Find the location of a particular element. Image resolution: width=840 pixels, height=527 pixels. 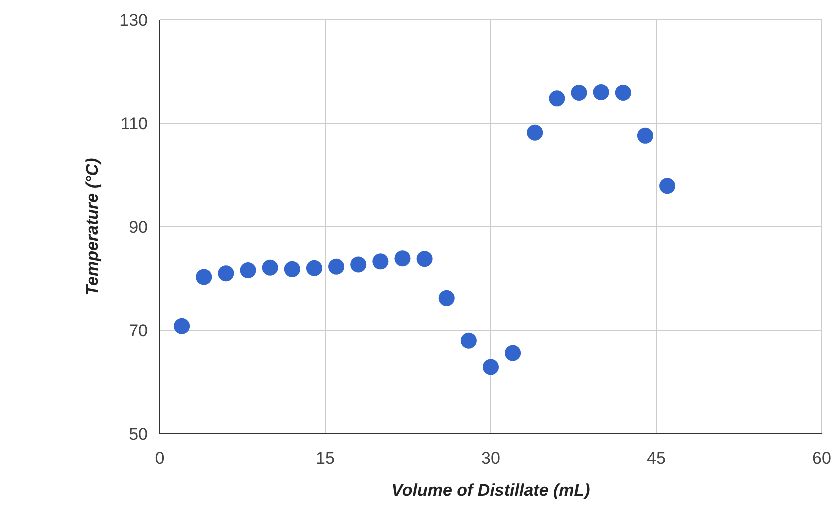

x-tick-label: 60 is located at coordinates (822, 458).